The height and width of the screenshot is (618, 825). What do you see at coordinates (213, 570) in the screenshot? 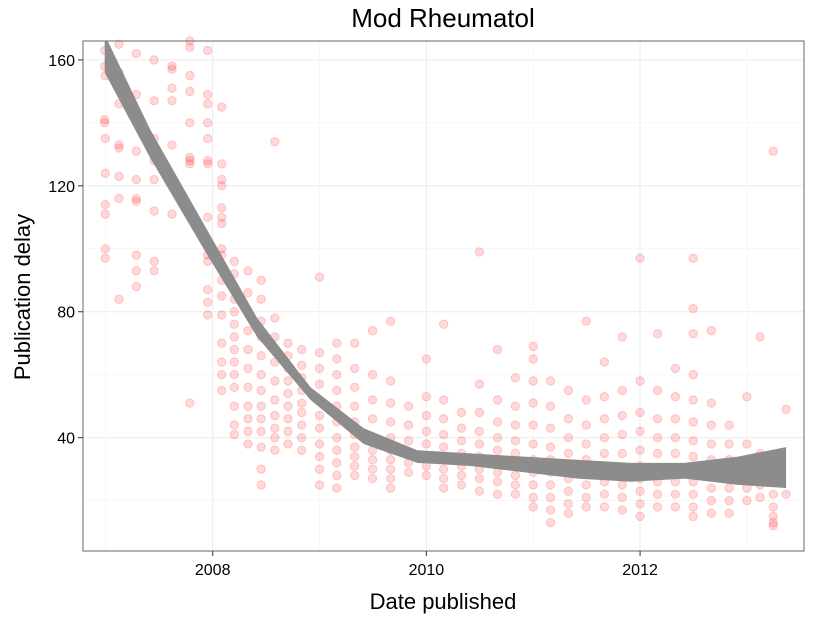
I see `x-tick-label: 2008` at bounding box center [213, 570].